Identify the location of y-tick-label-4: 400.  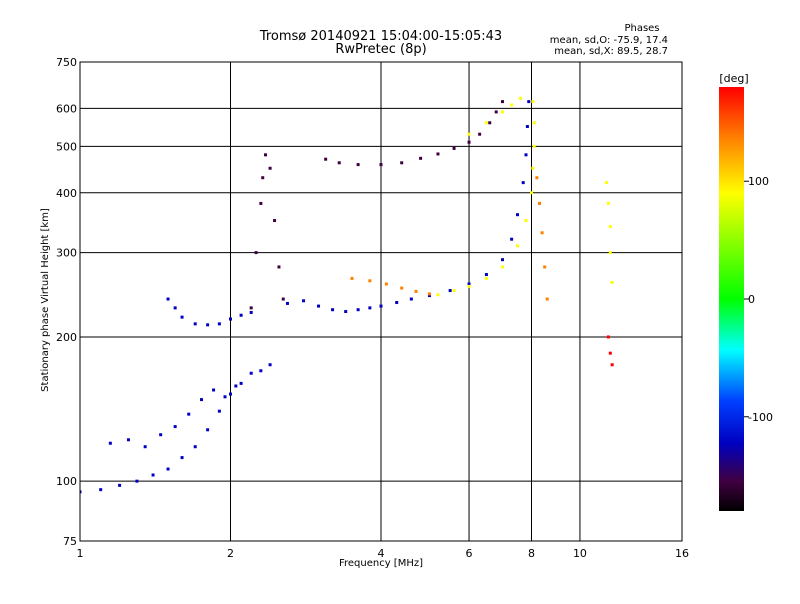
(66, 193).